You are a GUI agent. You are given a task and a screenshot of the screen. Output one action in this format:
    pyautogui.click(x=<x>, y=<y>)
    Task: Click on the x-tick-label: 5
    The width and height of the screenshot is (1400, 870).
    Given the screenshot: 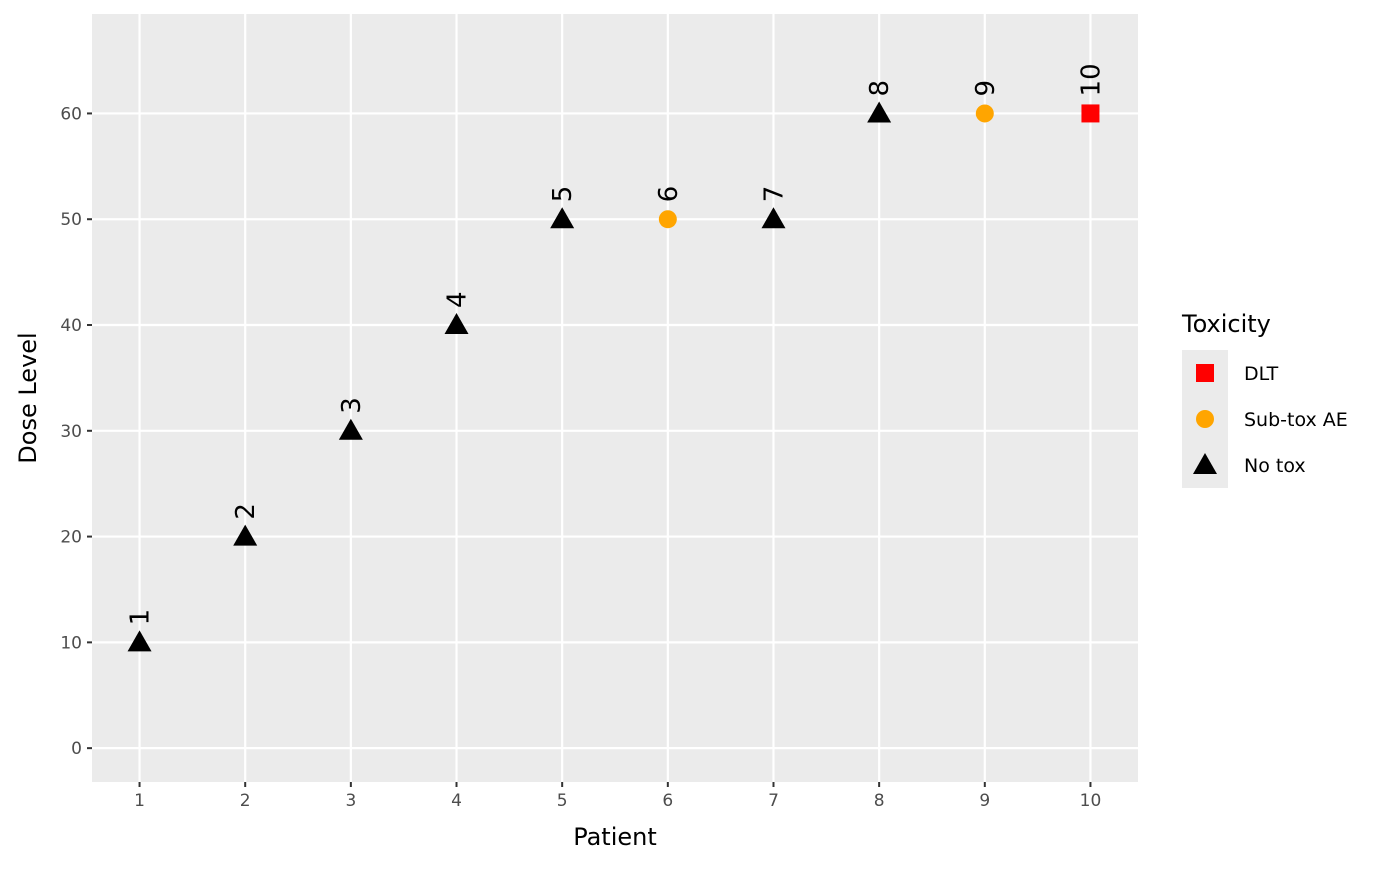 What is the action you would take?
    pyautogui.click(x=562, y=801)
    